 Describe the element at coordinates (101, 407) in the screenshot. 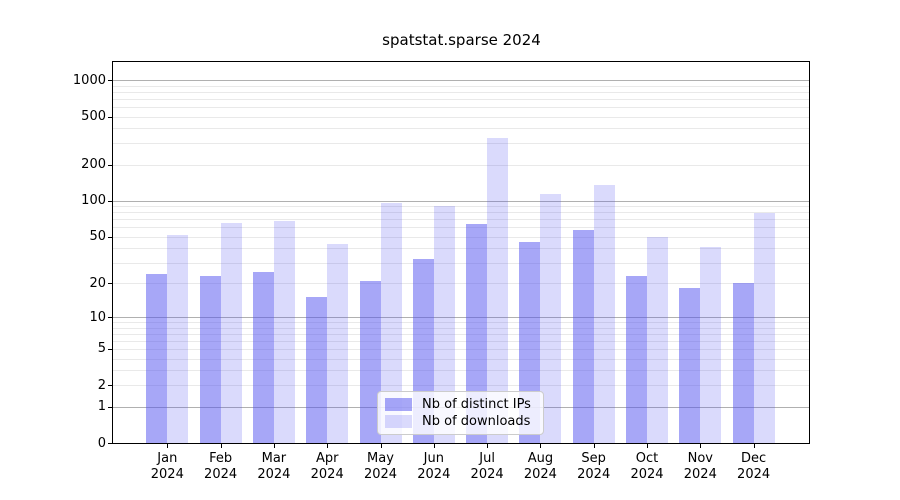

I see `y-tick-label: 1` at that location.